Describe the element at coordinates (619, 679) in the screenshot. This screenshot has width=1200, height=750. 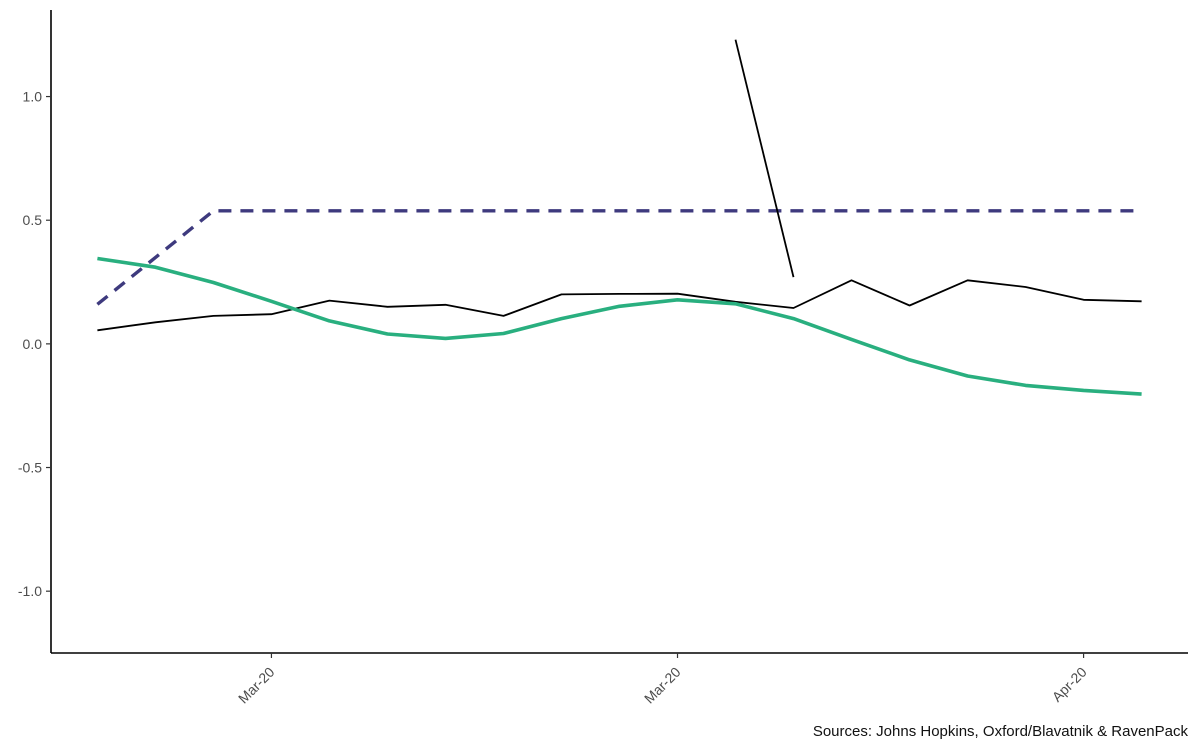
I see `x-axis: Mar-20 Mar-20 Apr-20` at that location.